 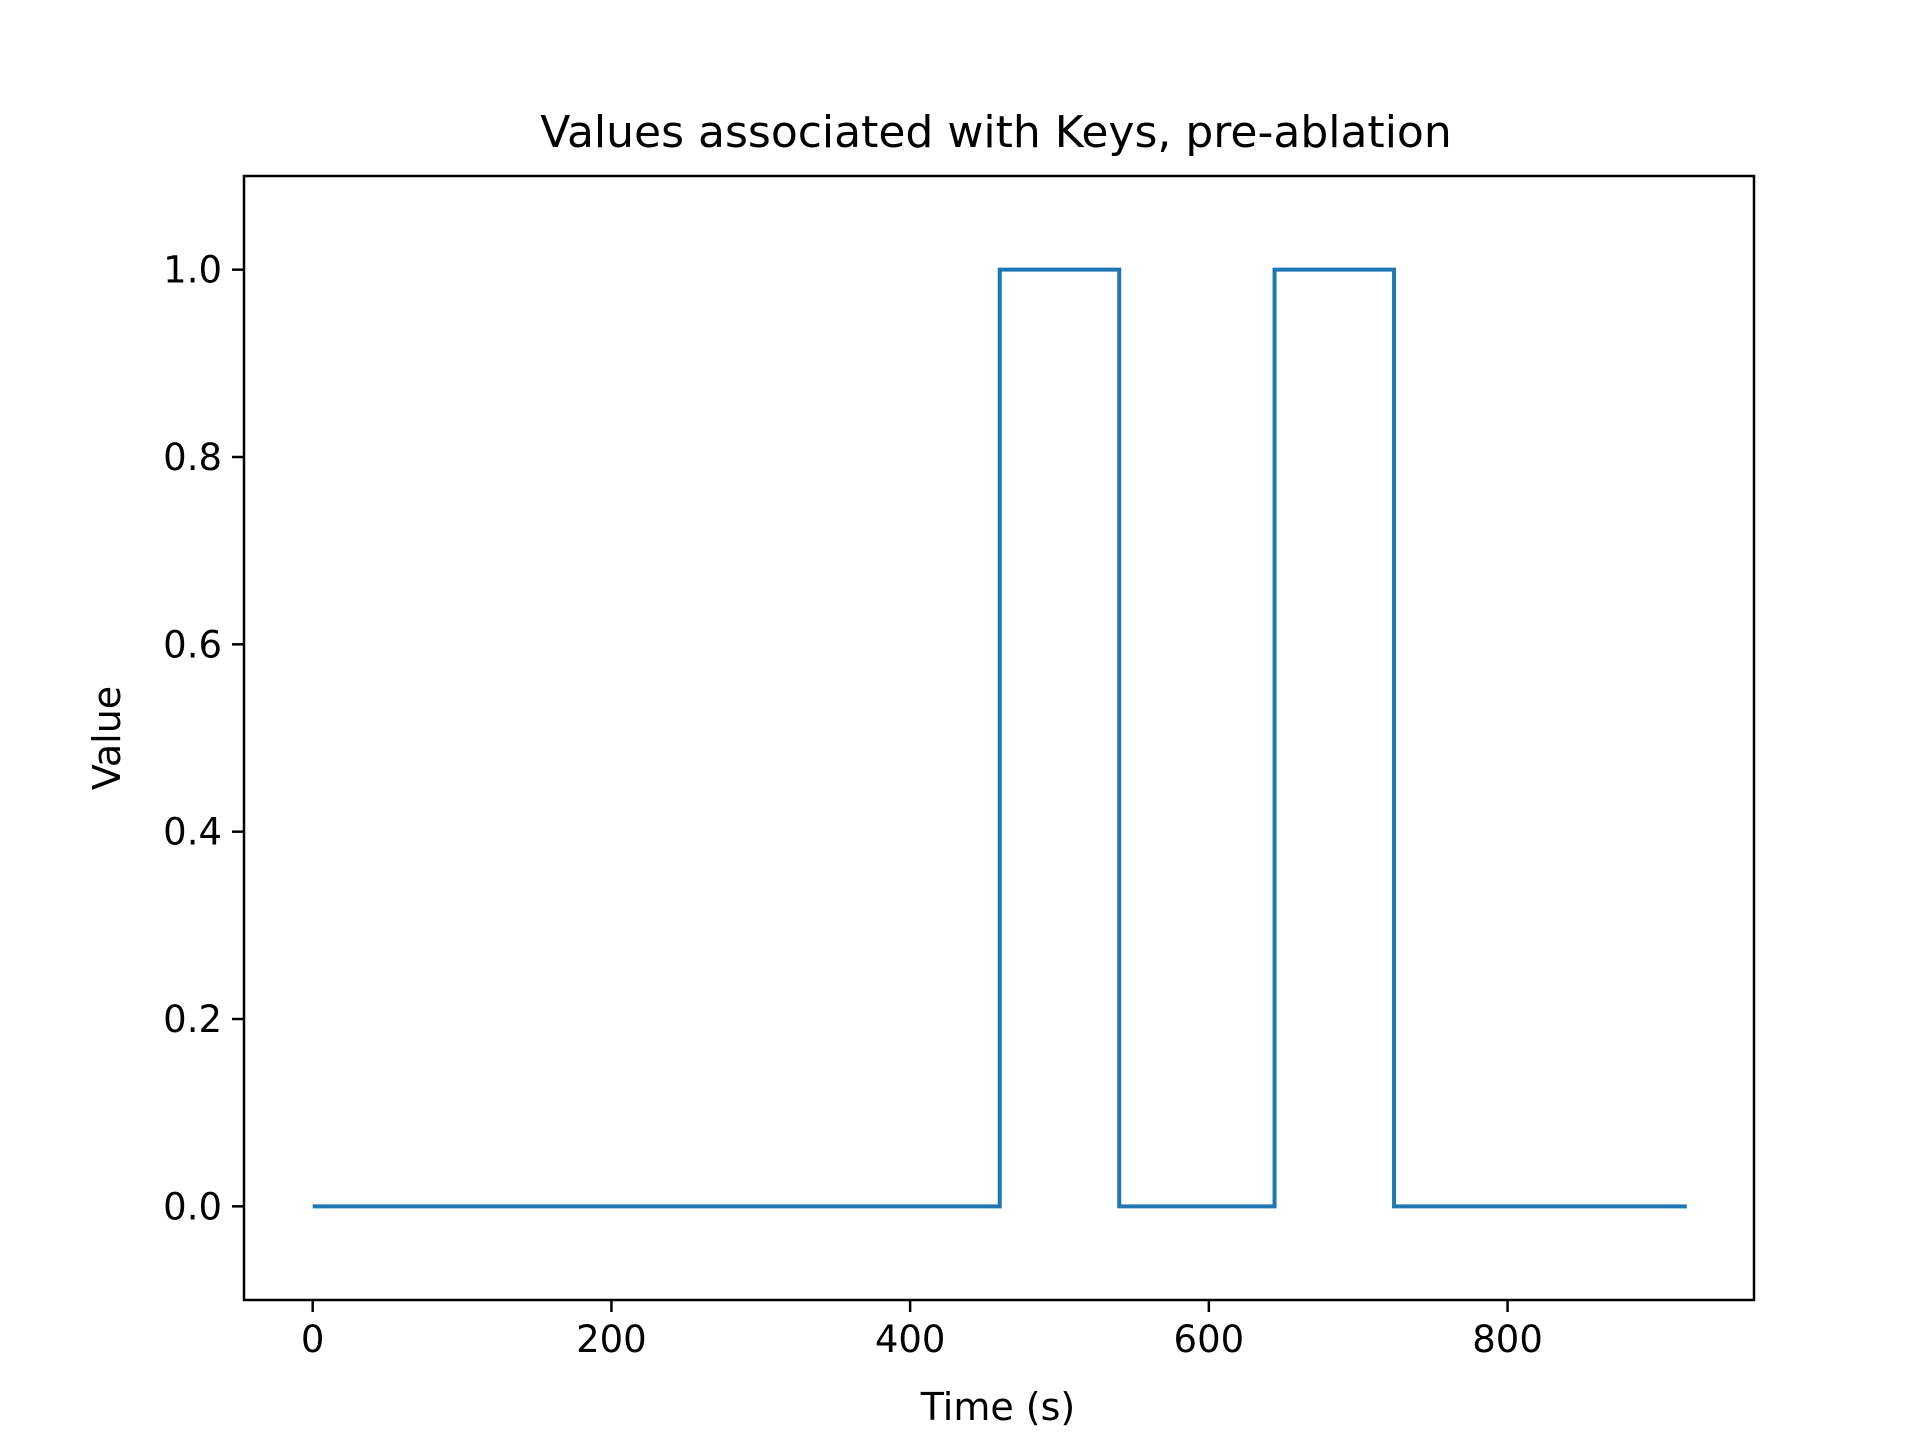 I want to click on x-tick-label: 400, so click(x=910, y=1339).